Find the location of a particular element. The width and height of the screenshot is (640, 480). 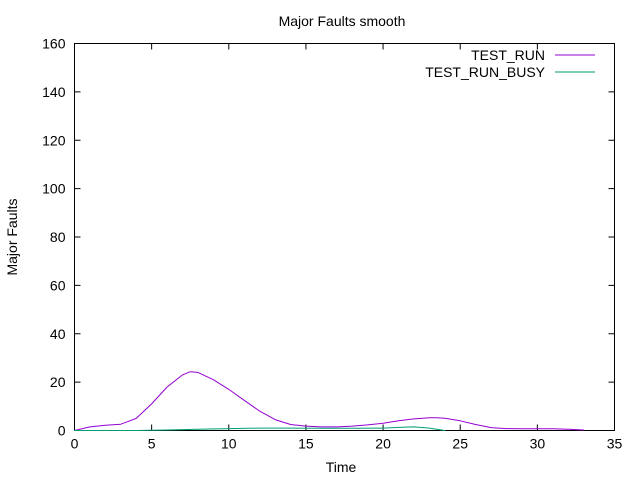

legend-label: TEST_RUN_BUSY is located at coordinates (485, 72).